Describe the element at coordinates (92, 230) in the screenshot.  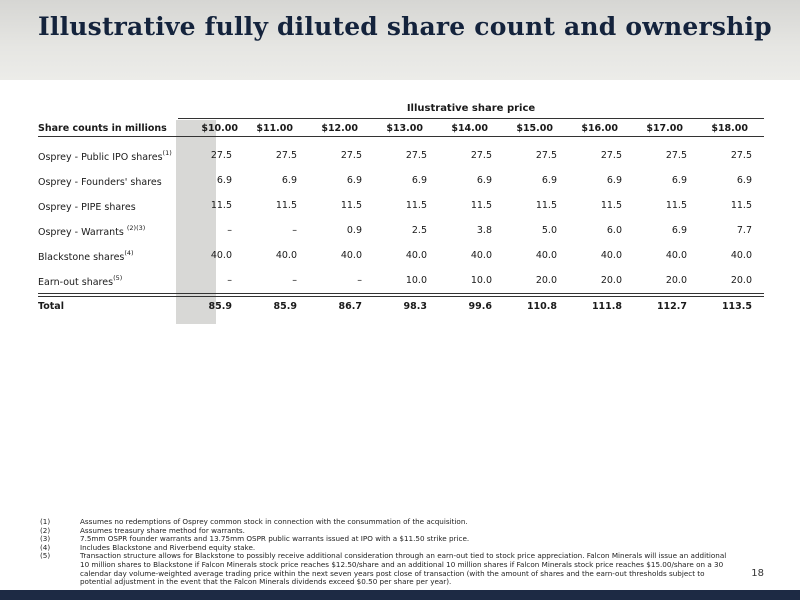
I see `row-label: Osprey - Warrants (2)(3)` at that location.